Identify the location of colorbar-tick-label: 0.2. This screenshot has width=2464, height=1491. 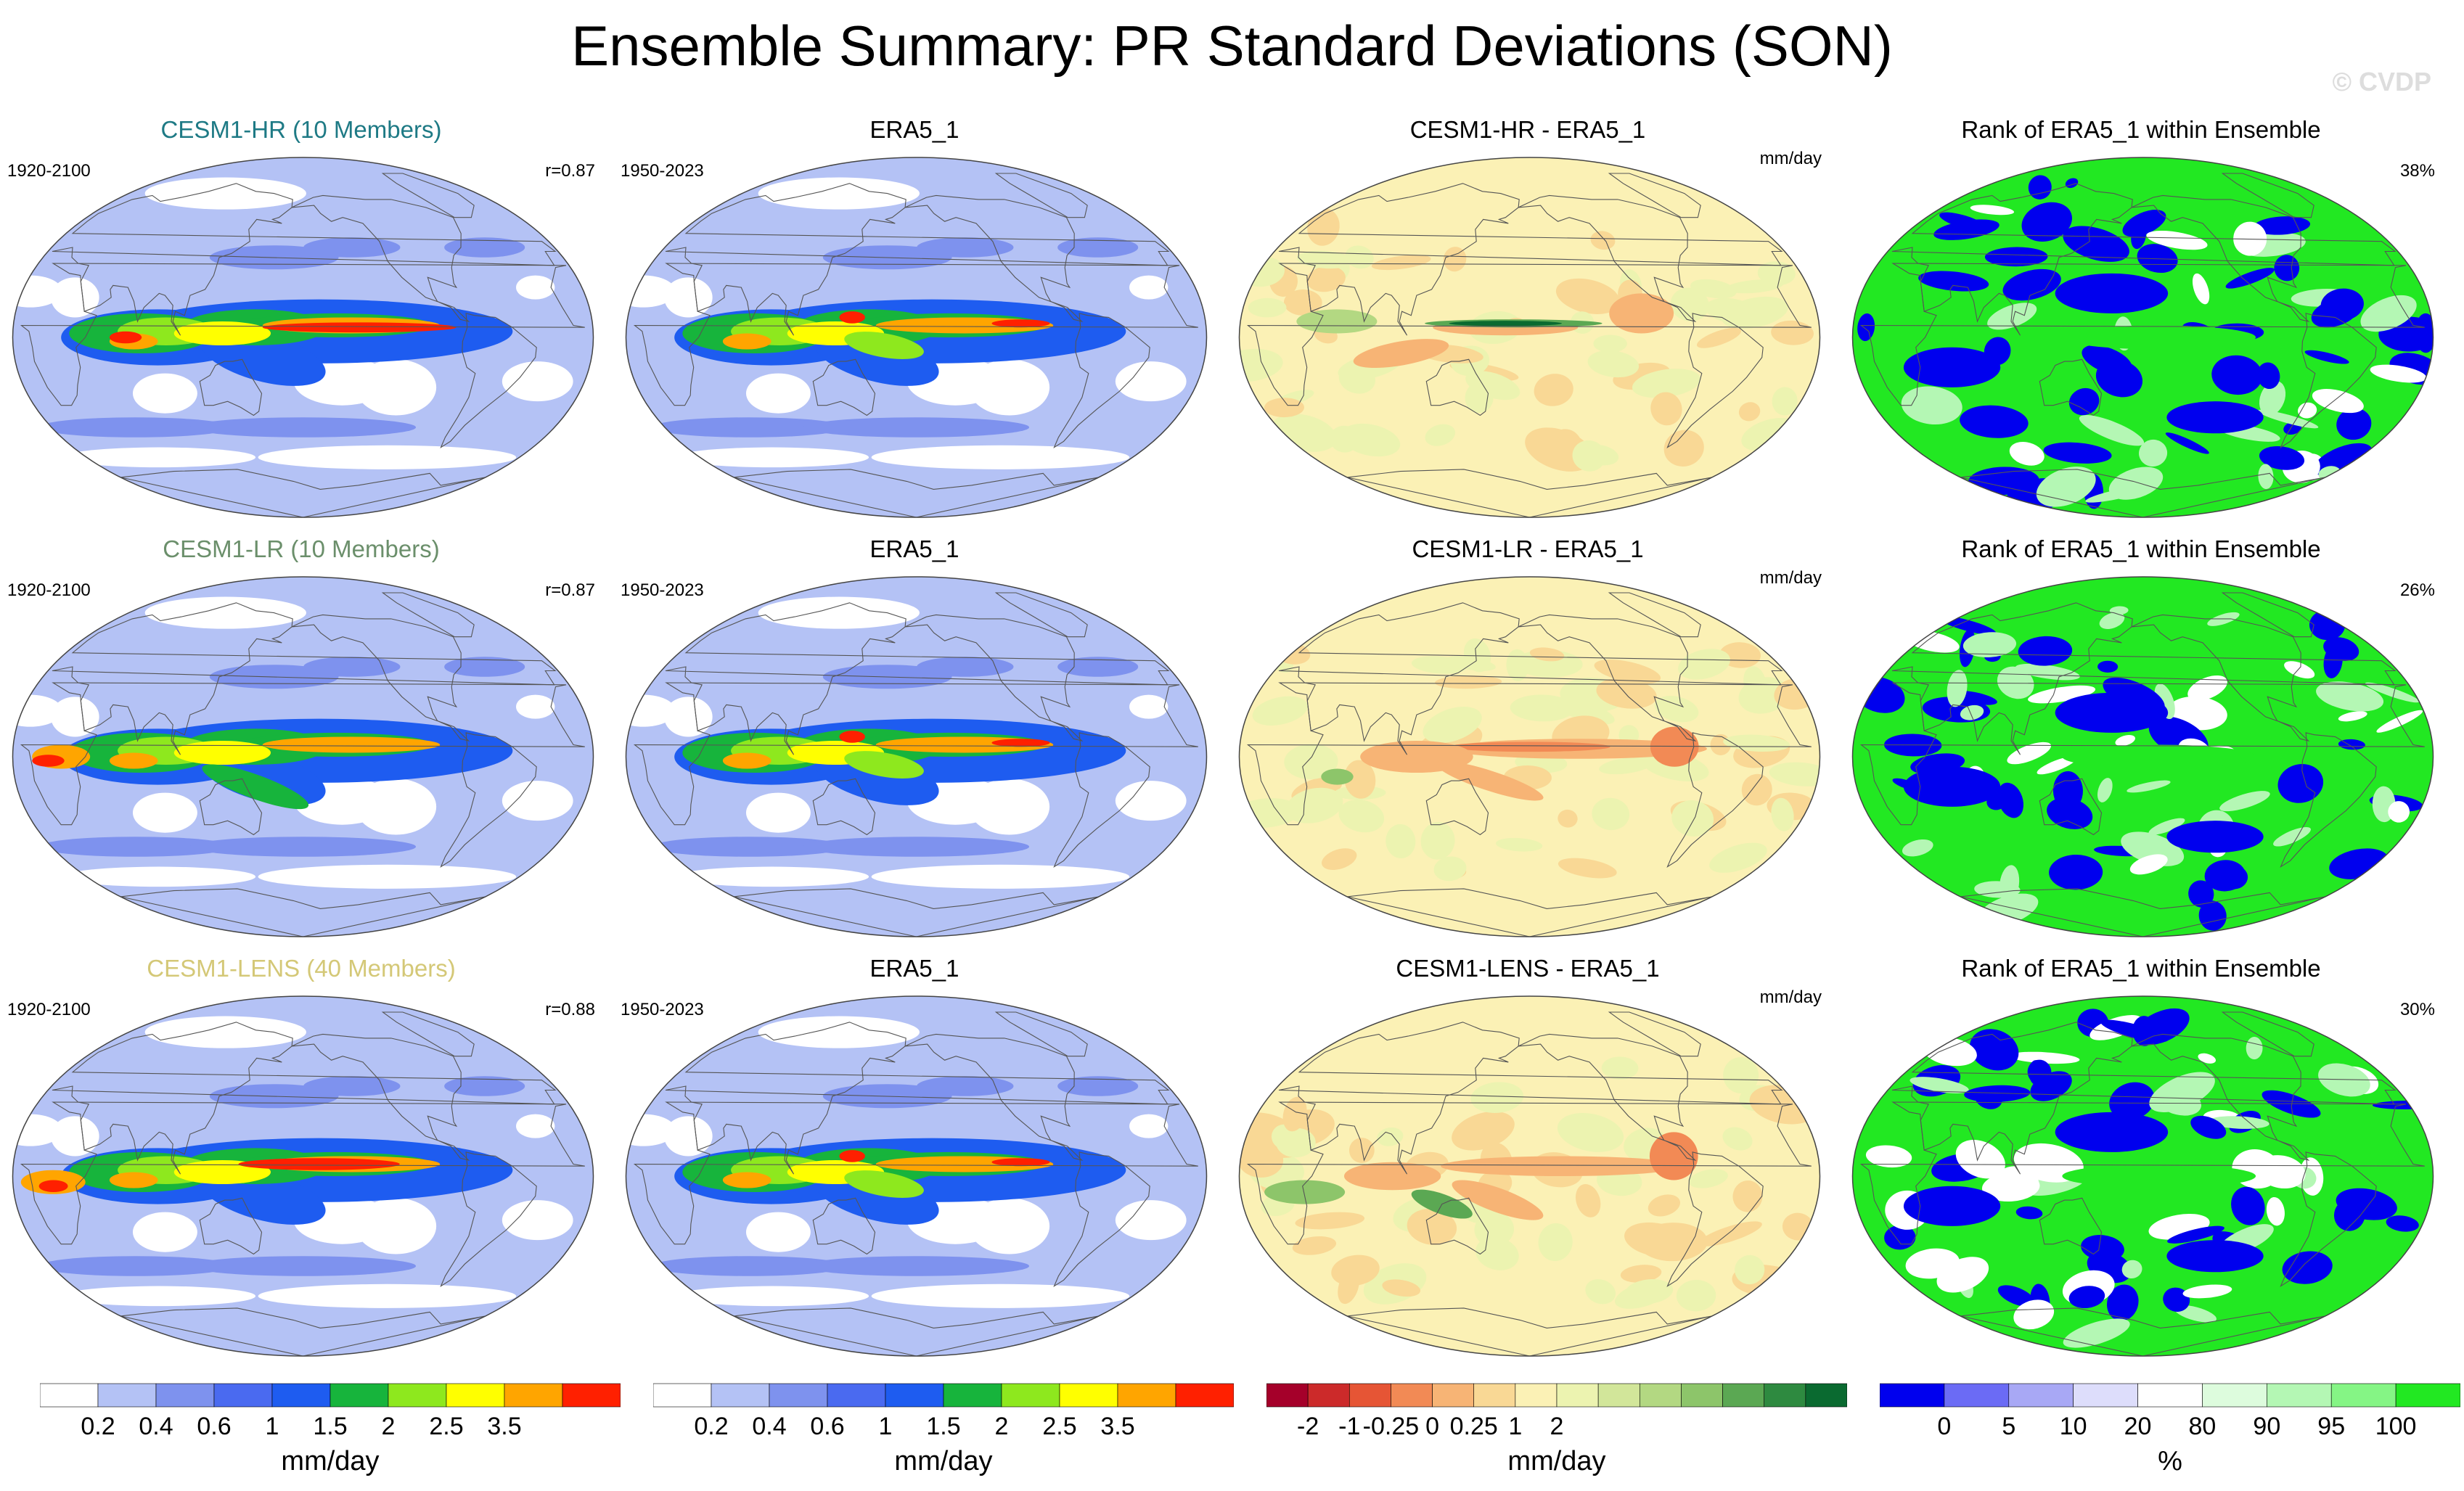
(711, 1426).